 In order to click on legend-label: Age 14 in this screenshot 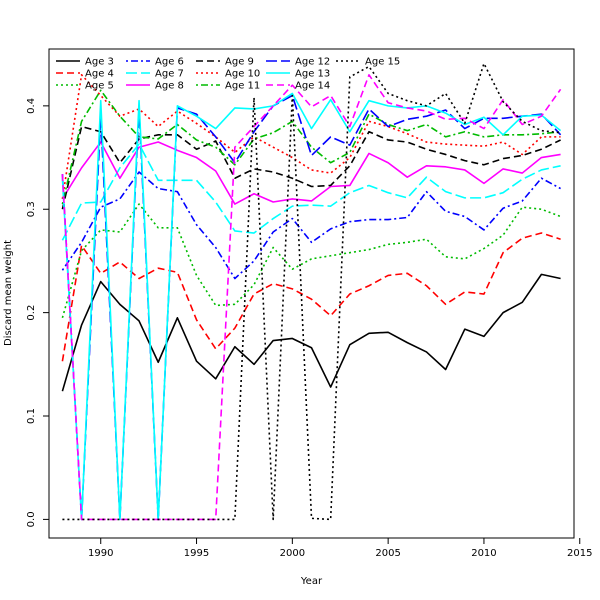, I will do `click(312, 86)`.